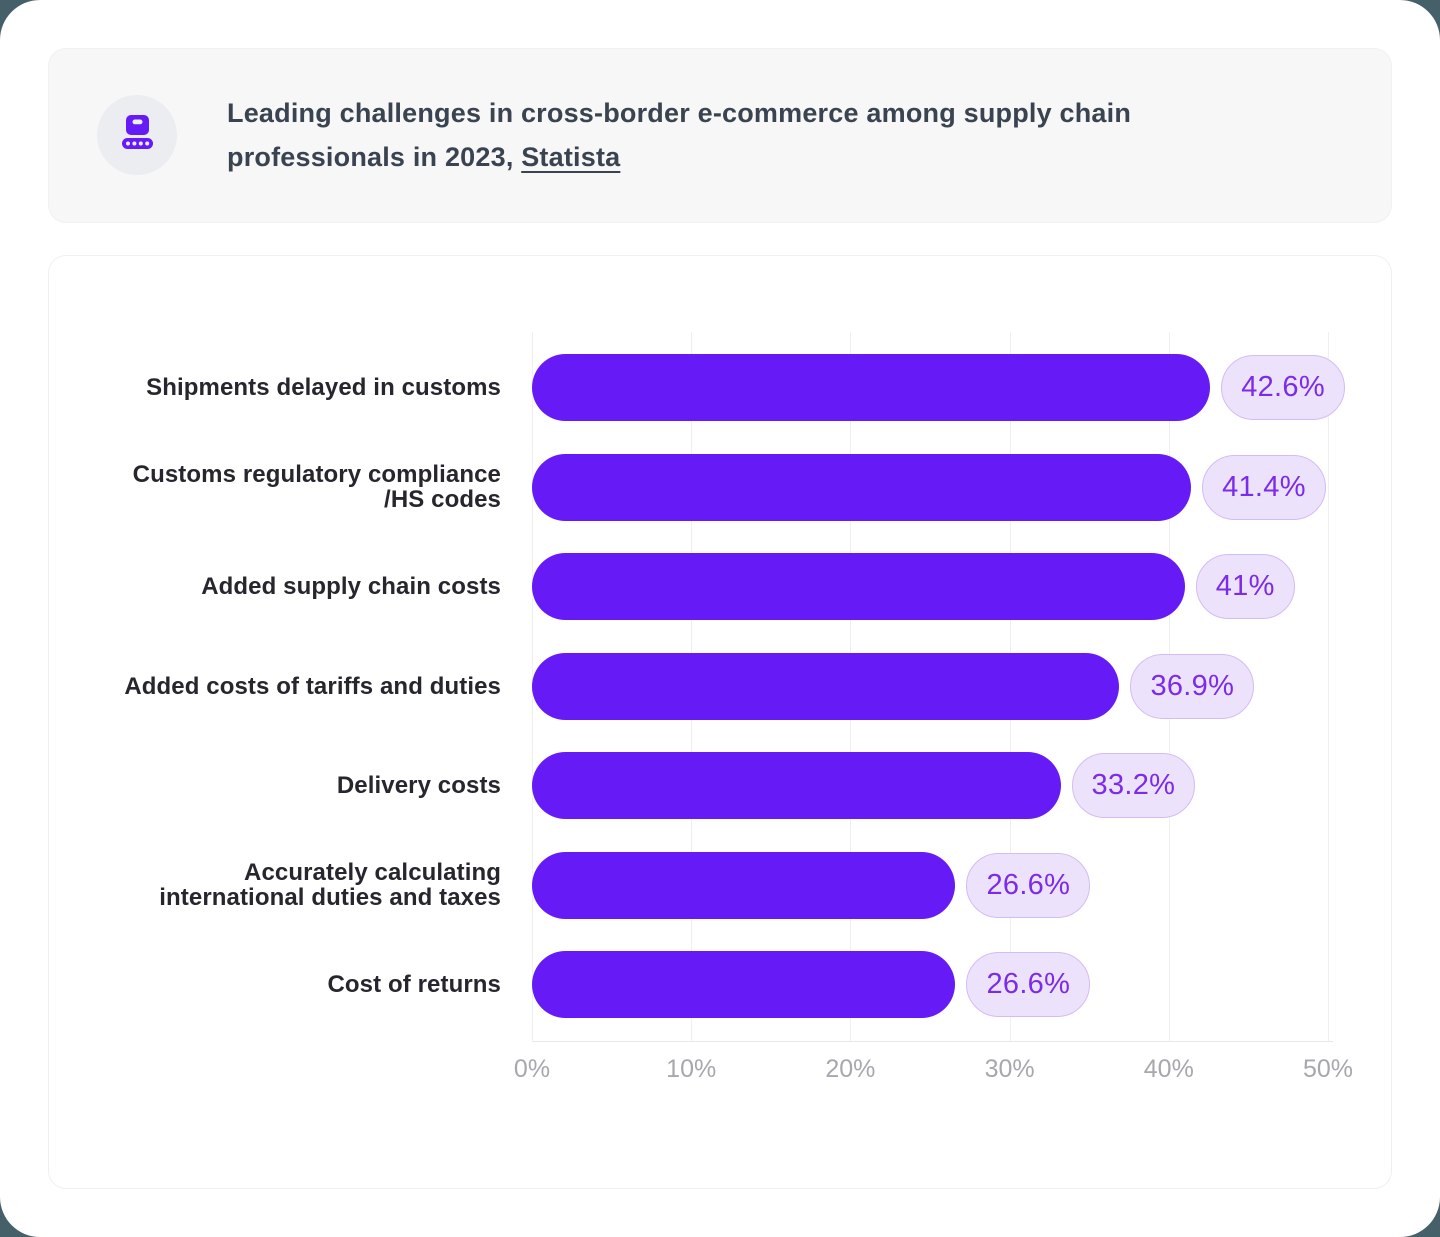 The image size is (1440, 1237). I want to click on category-label: Customs regulatory compliance /HS codes, so click(316, 487).